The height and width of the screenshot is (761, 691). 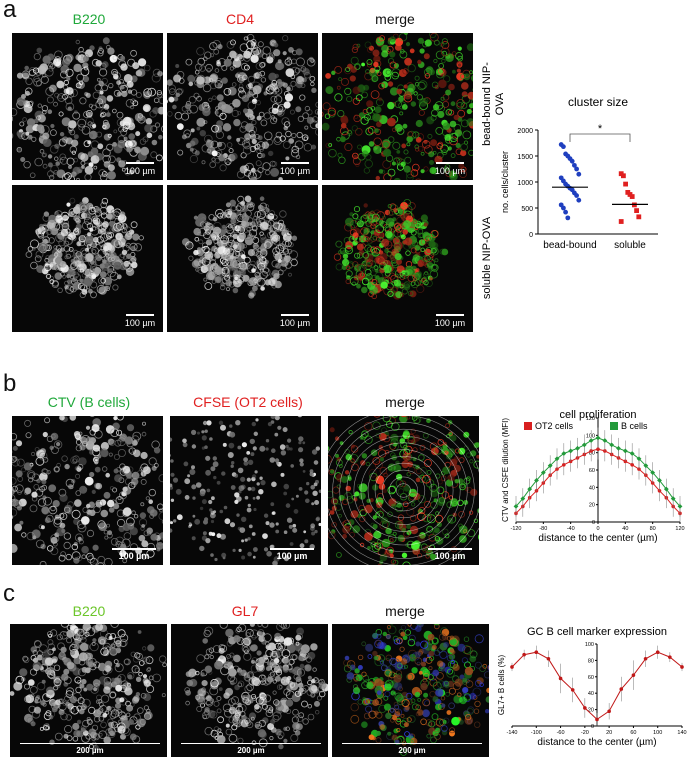 I want to click on panel-c-letter: c, so click(x=9, y=593).